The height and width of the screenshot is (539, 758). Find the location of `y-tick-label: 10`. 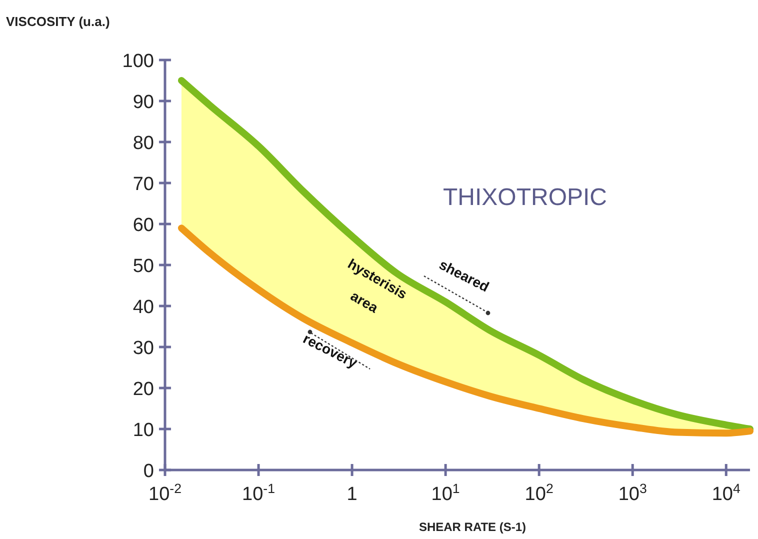

y-tick-label: 10 is located at coordinates (143, 430).